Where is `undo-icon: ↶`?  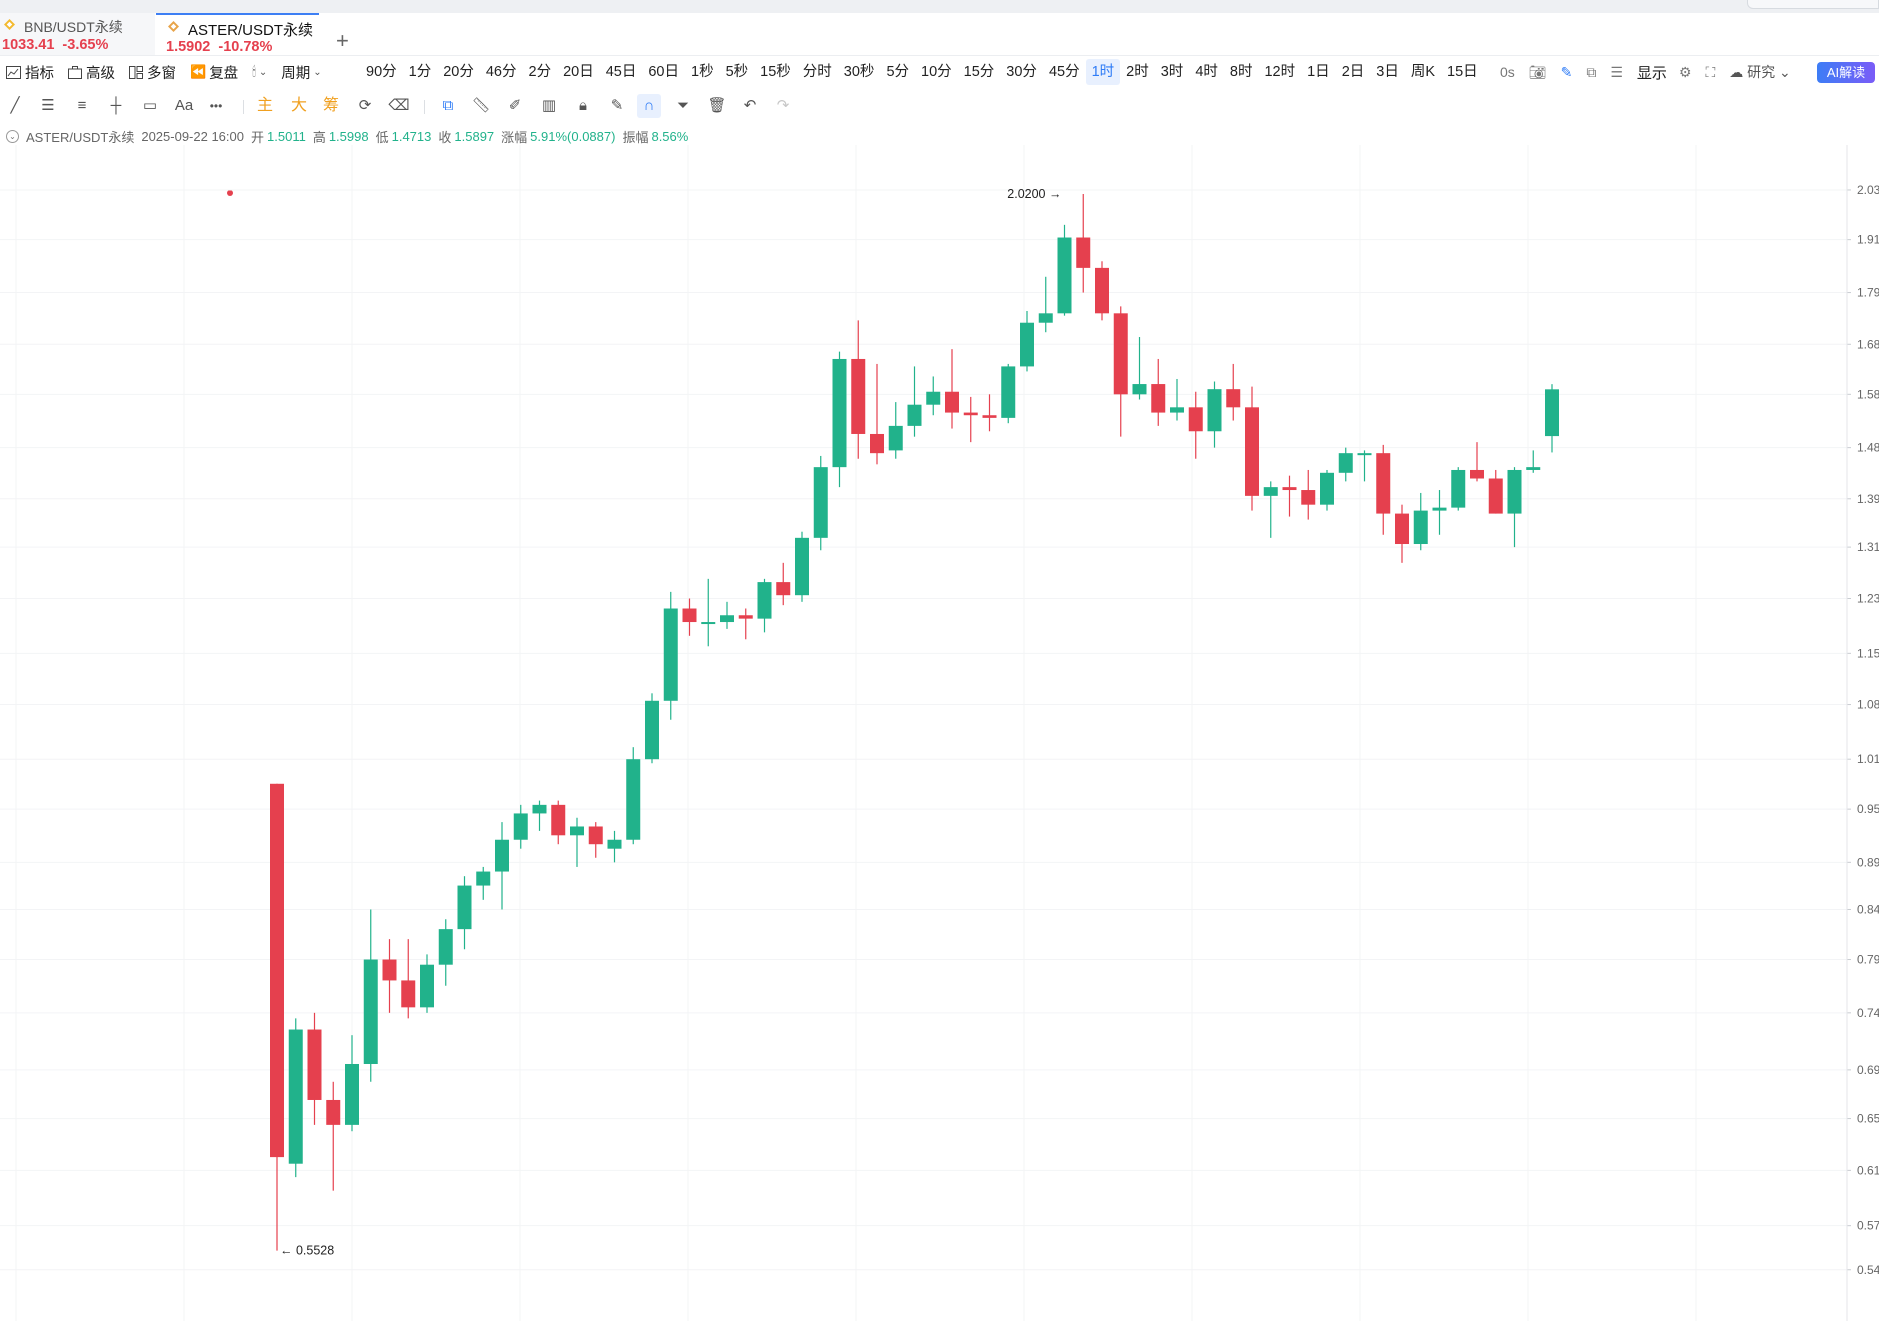
undo-icon: ↶ is located at coordinates (750, 105).